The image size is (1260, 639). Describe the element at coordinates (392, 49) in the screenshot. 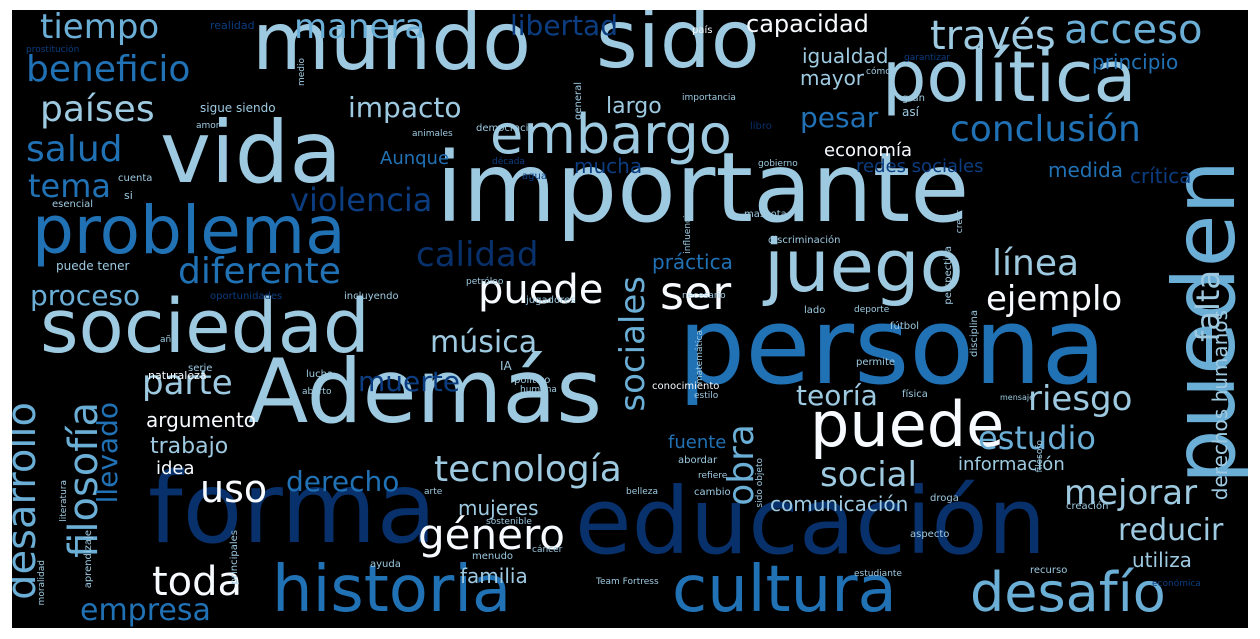

I see `word-mundo: mundo` at that location.